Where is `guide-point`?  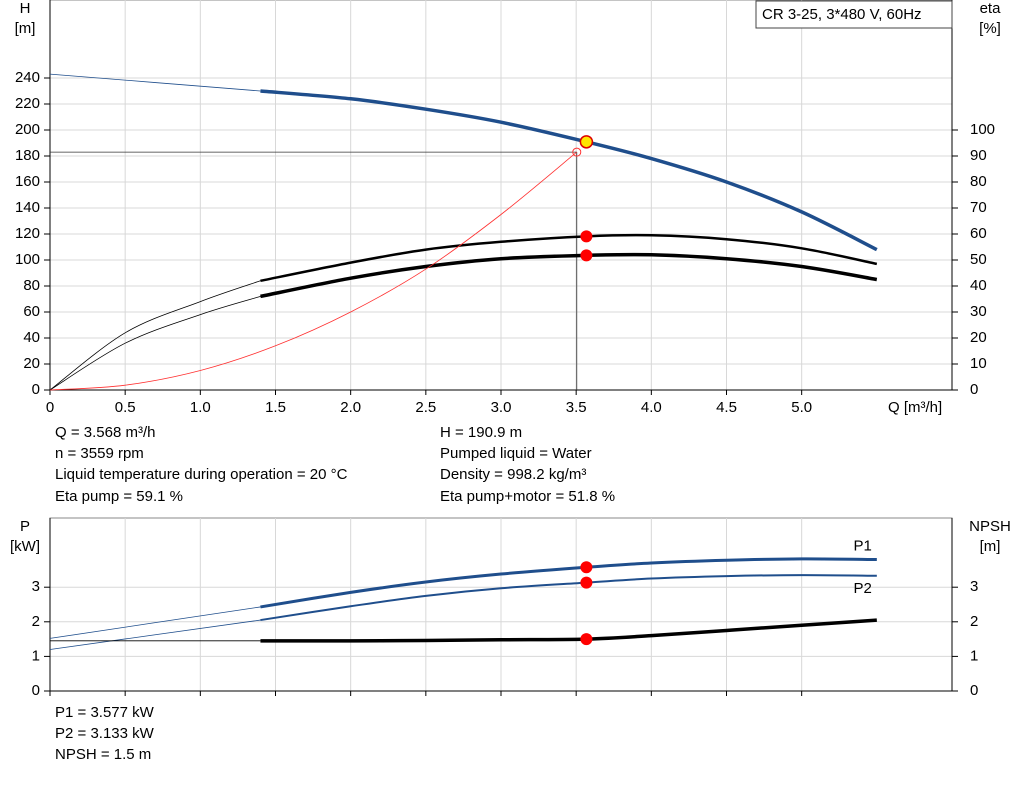 guide-point is located at coordinates (577, 152).